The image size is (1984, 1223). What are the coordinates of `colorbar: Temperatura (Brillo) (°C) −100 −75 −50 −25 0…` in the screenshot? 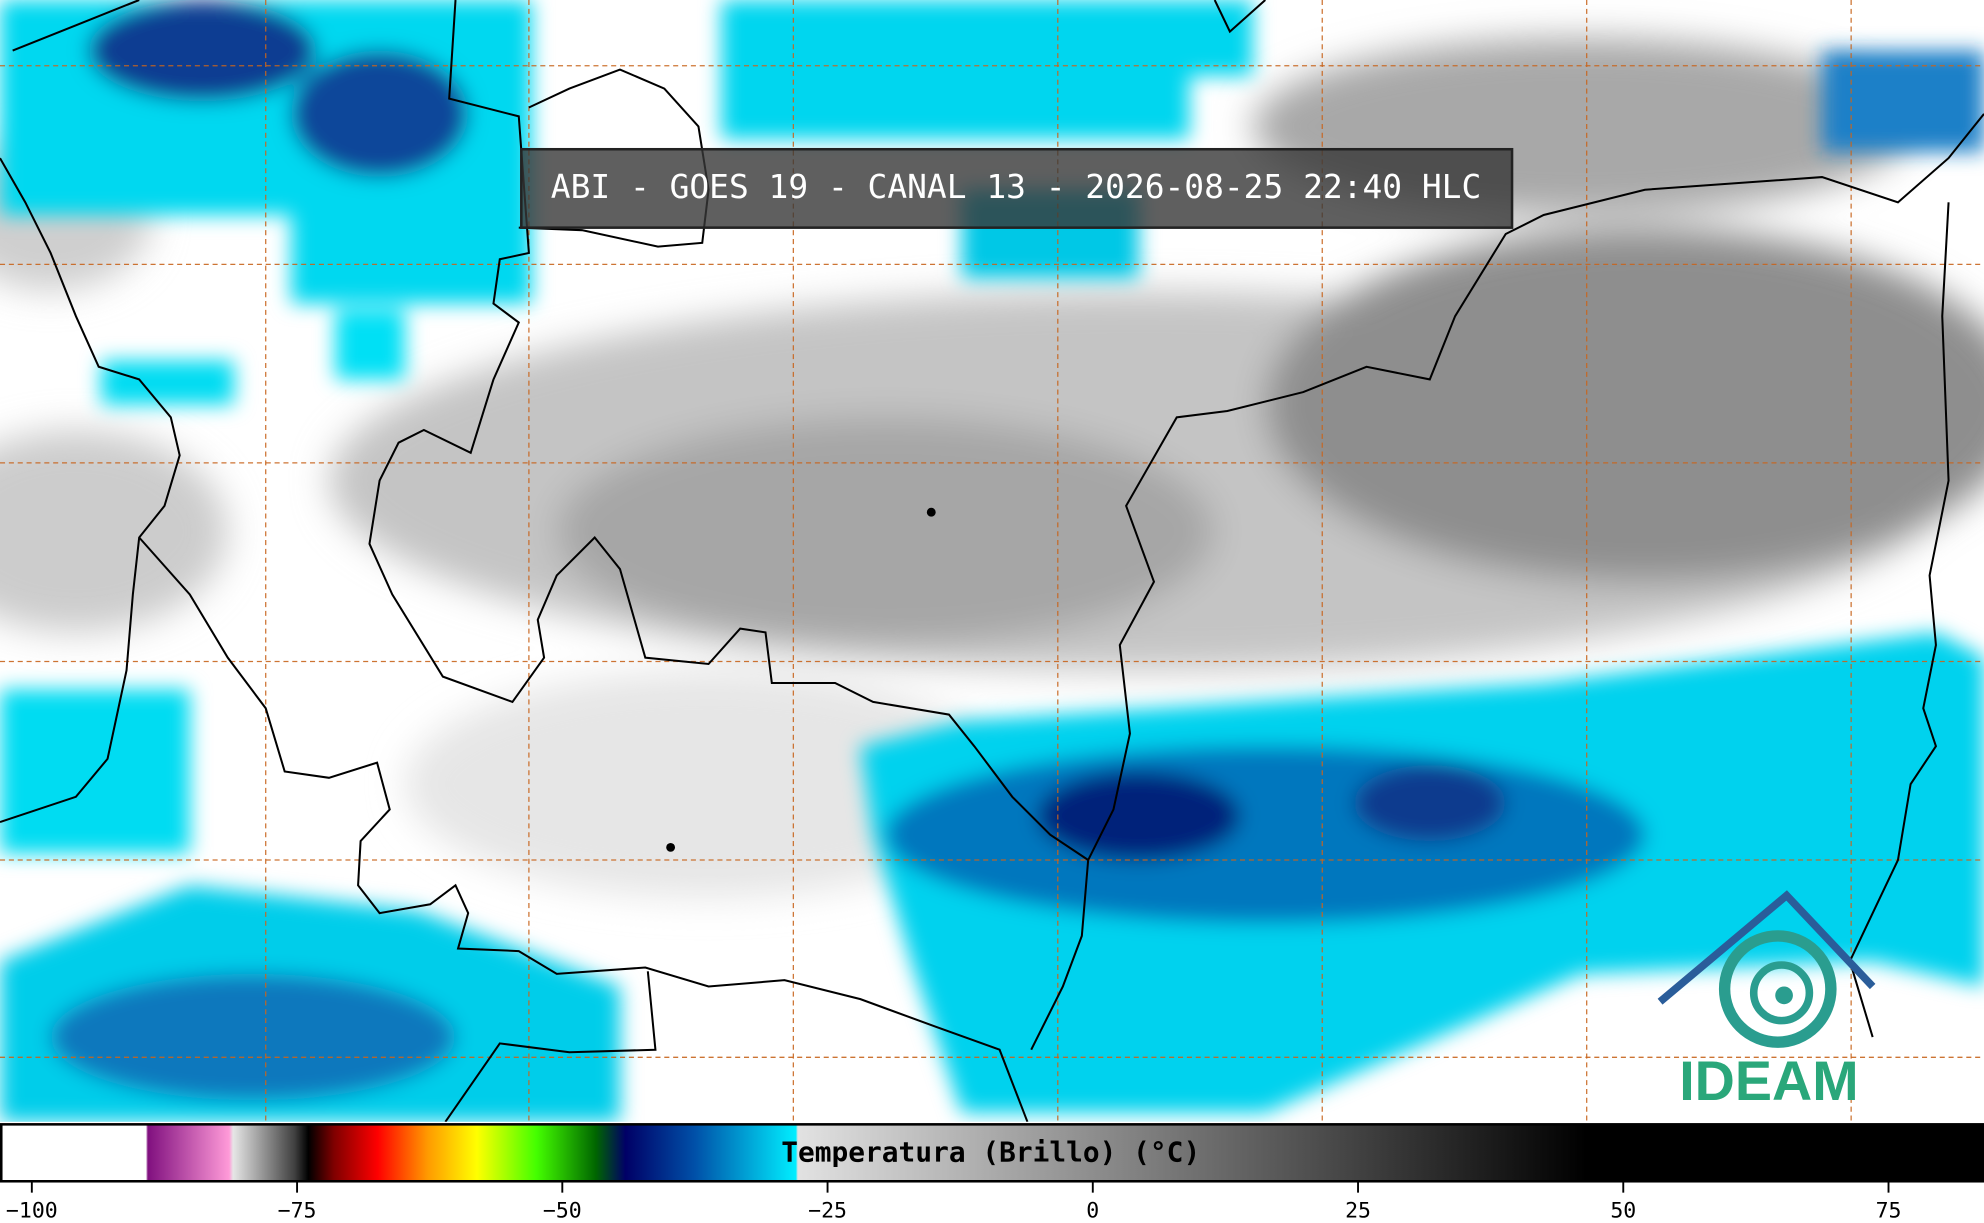 It's located at (992, 1172).